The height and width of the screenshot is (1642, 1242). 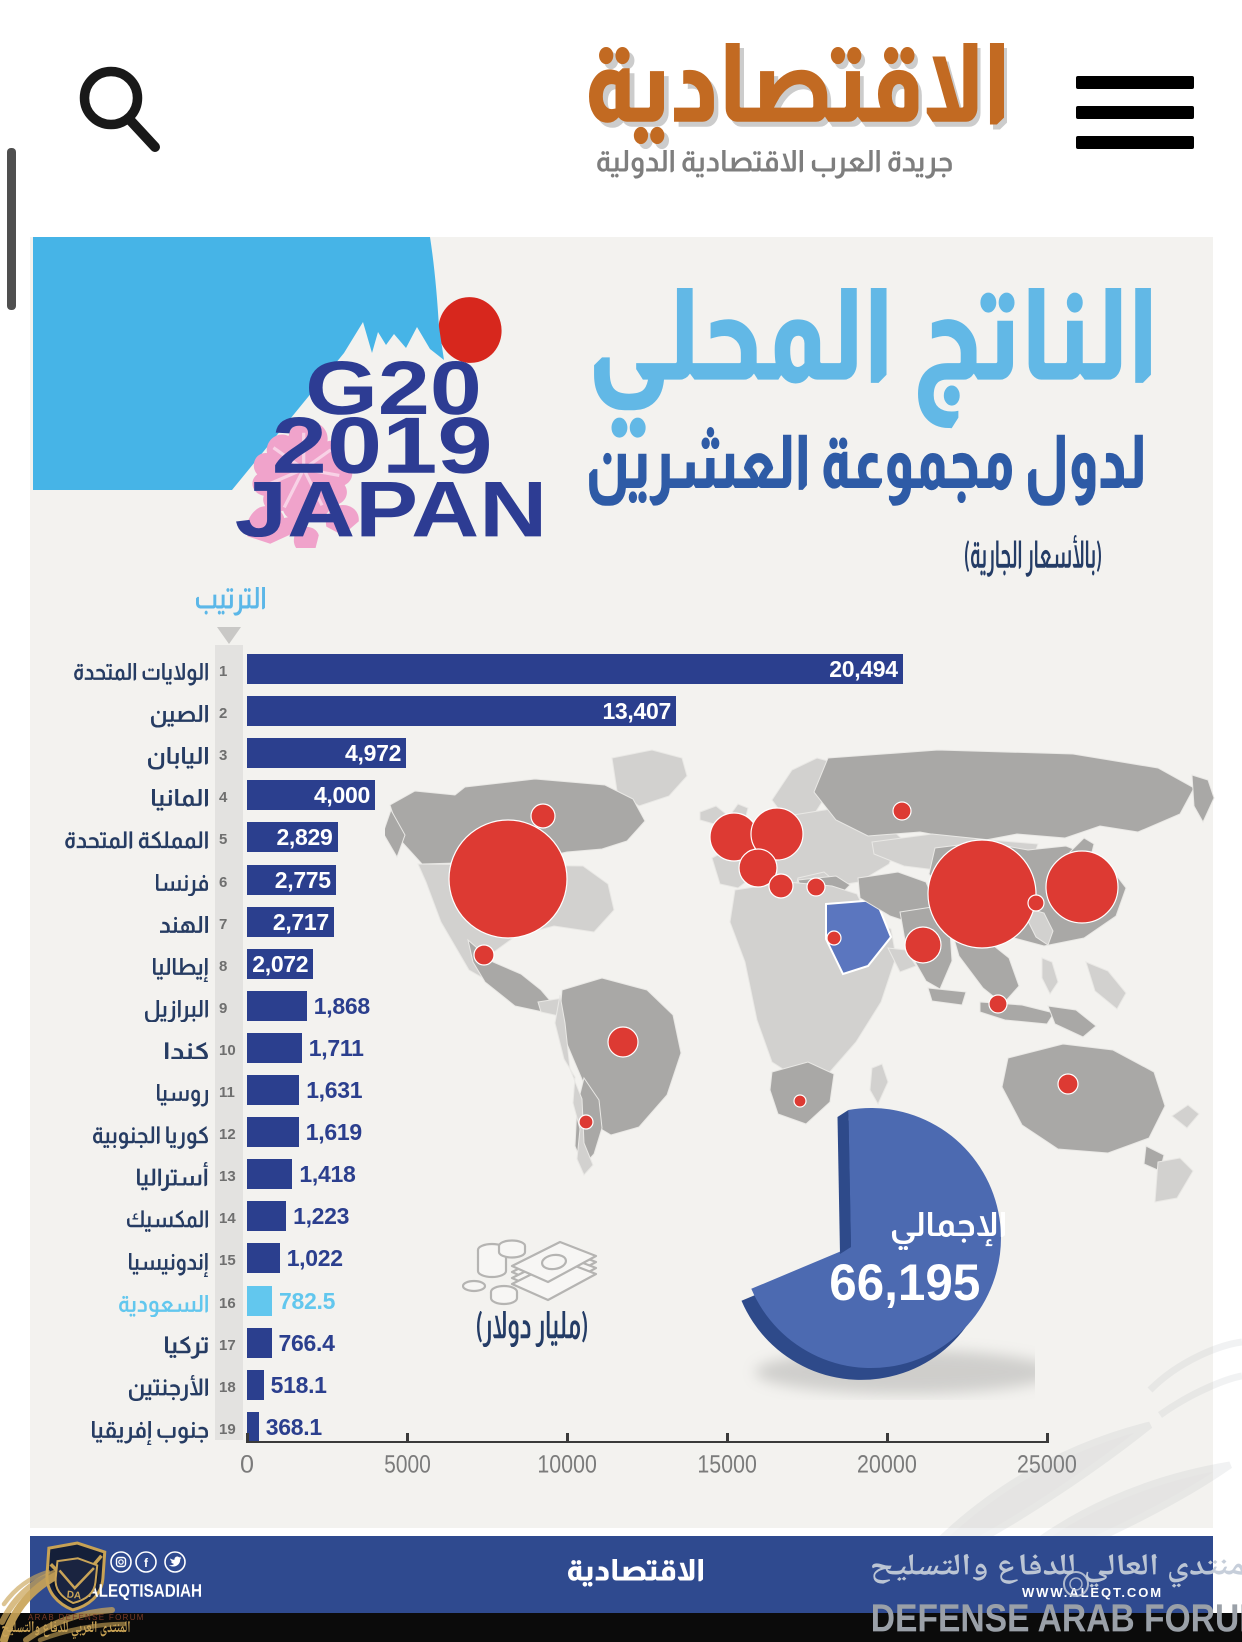 I want to click on svg-text: DA, so click(x=74, y=1595).